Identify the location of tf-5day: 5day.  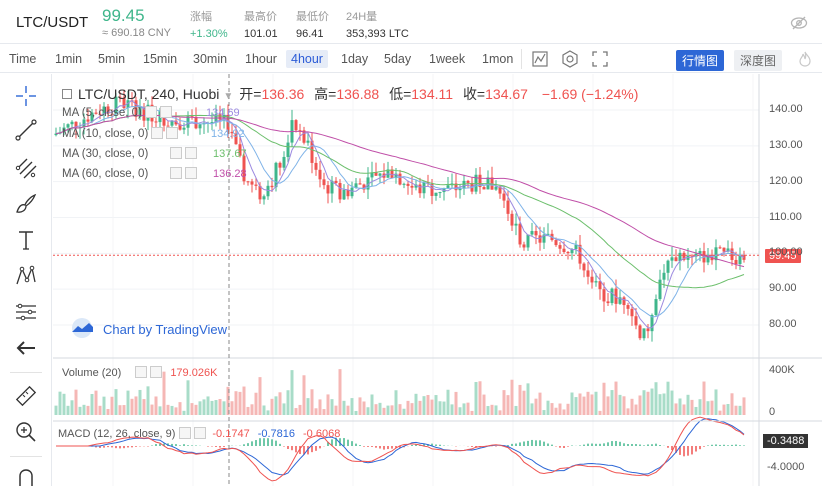
(398, 59).